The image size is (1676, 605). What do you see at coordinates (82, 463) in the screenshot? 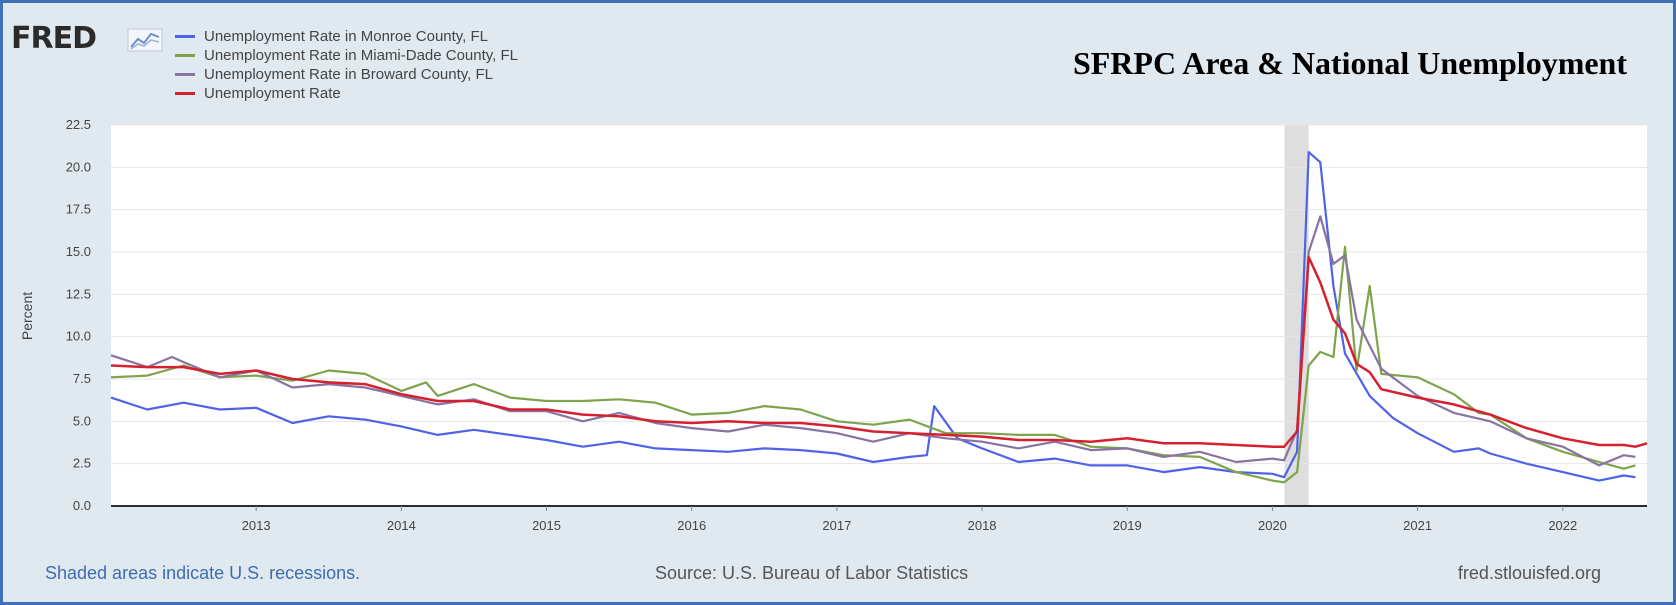
I see `y-tick-label: 2.5` at bounding box center [82, 463].